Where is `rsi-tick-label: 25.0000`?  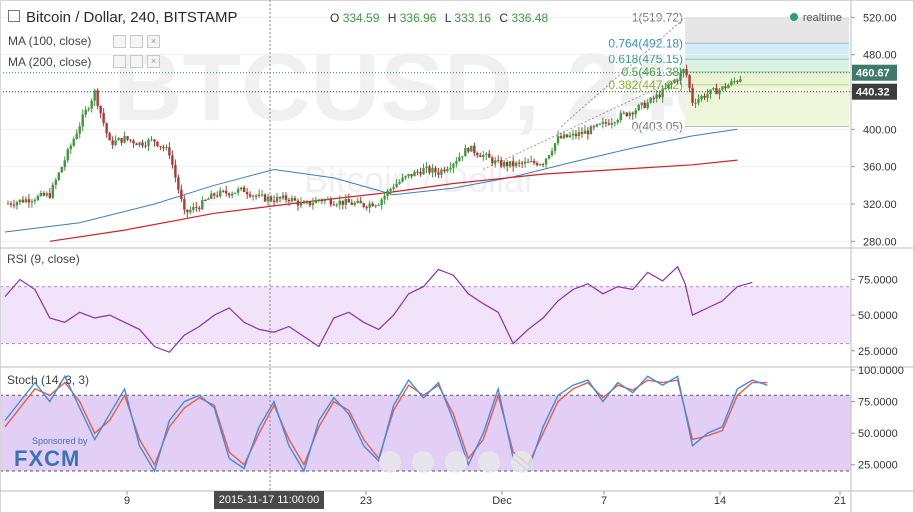 rsi-tick-label: 25.0000 is located at coordinates (878, 352).